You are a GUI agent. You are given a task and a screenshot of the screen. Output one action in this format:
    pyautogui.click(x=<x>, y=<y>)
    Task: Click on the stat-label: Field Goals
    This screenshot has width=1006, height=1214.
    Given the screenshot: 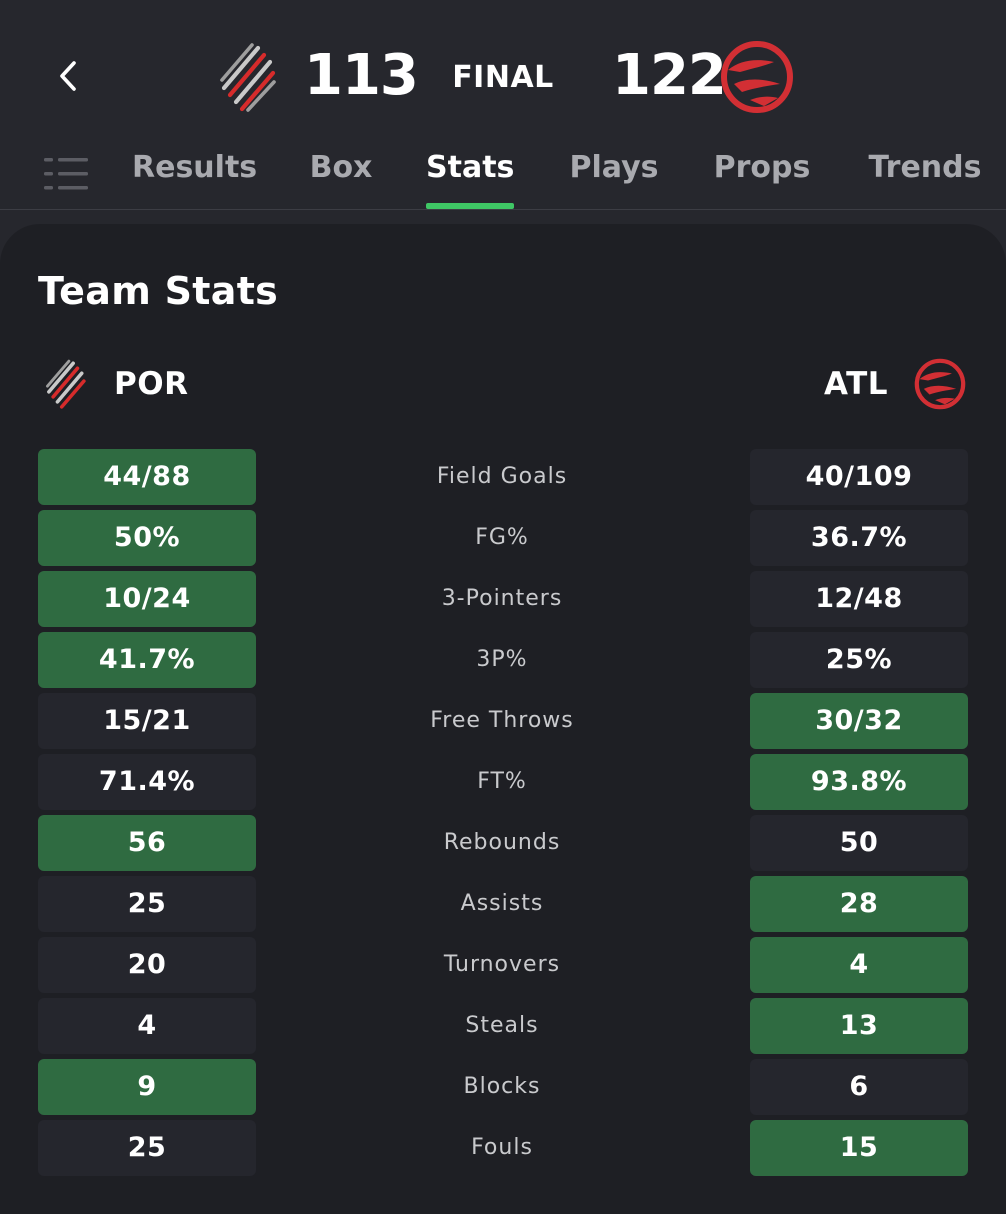 What is the action you would take?
    pyautogui.click(x=502, y=476)
    